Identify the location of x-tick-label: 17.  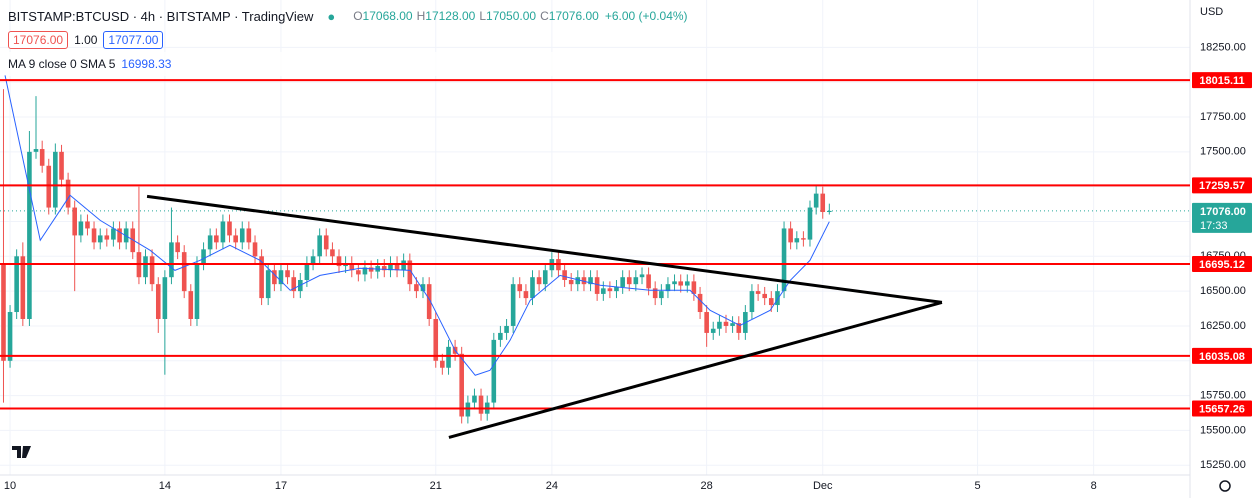
(281, 486).